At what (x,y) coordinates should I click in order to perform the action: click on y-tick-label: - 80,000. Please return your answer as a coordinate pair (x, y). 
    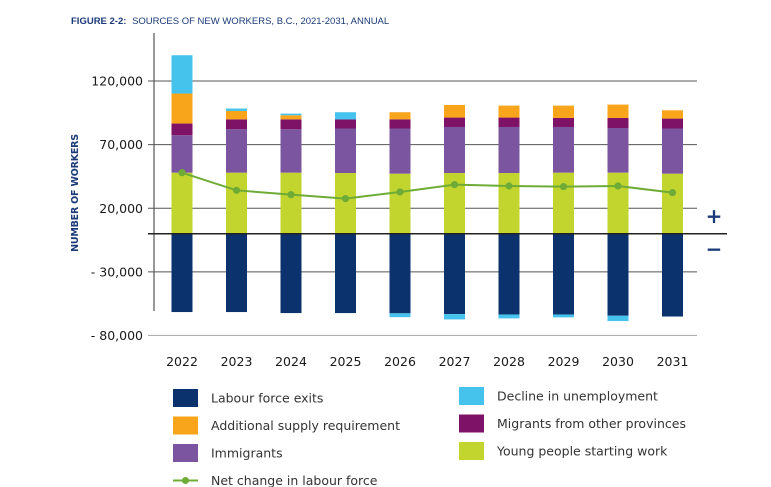
    Looking at the image, I should click on (117, 335).